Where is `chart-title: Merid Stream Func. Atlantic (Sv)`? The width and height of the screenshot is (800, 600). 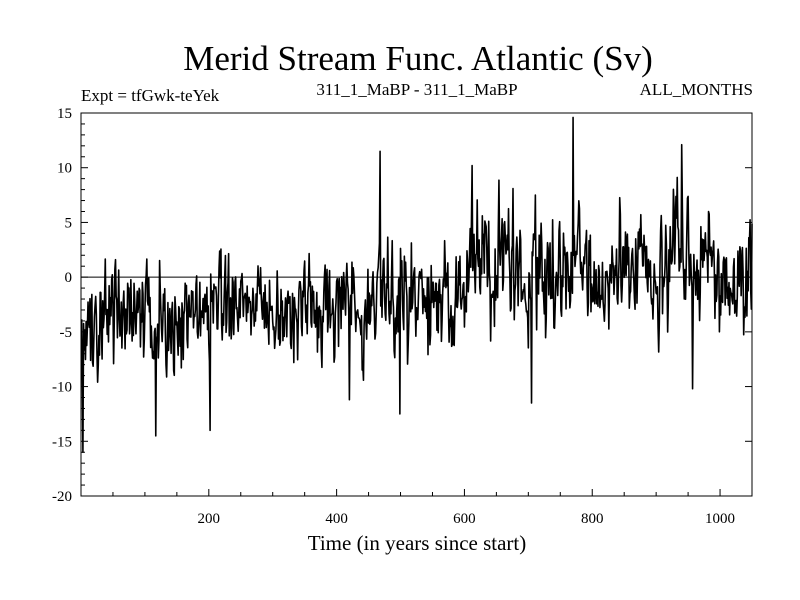
chart-title: Merid Stream Func. Atlantic (Sv) is located at coordinates (418, 58).